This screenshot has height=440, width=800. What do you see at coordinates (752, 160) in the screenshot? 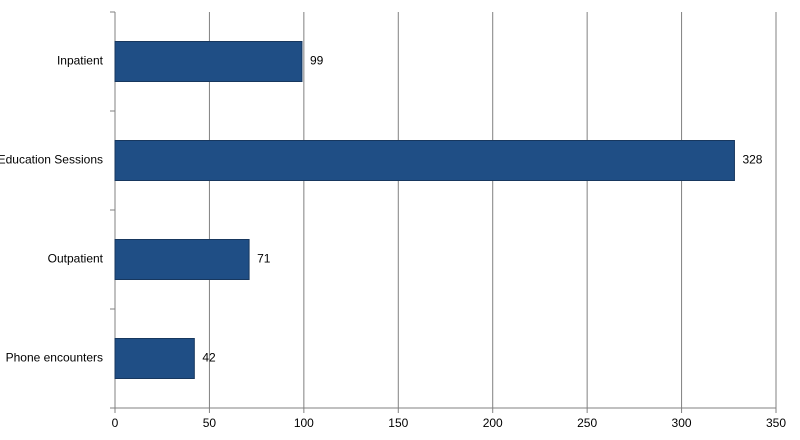
I see `data-label: 328` at bounding box center [752, 160].